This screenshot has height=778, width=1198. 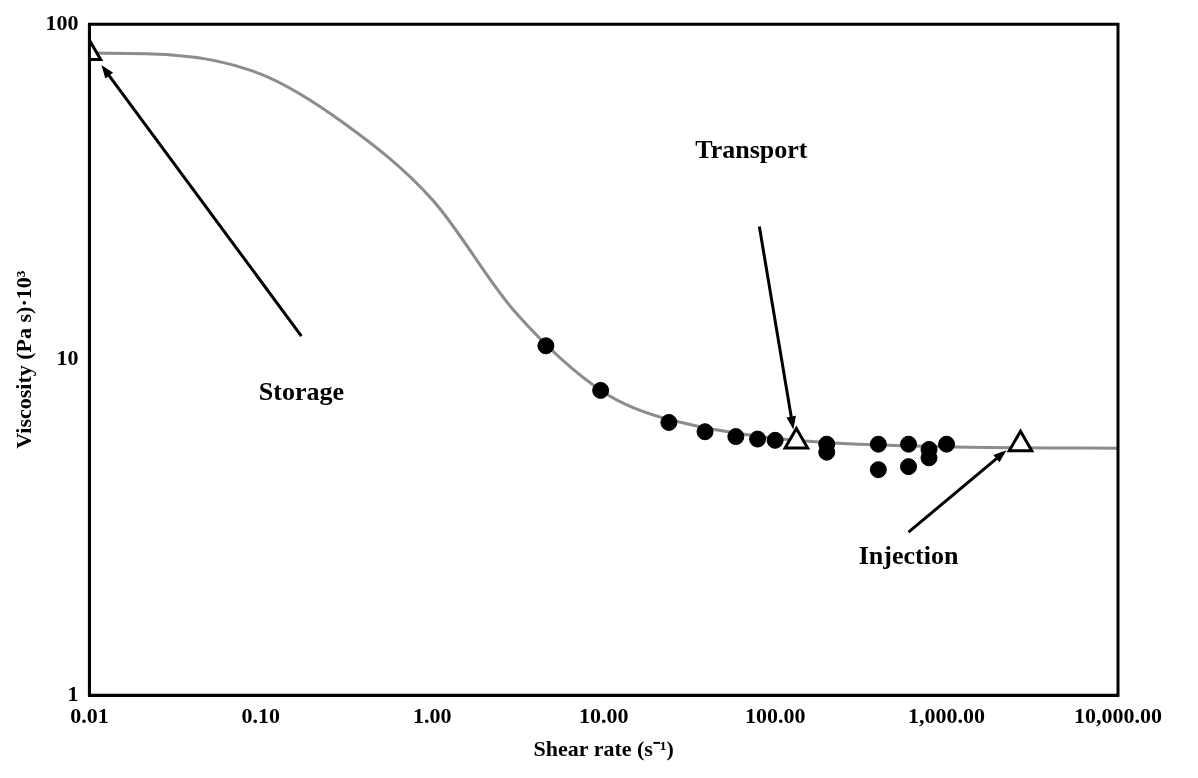 What do you see at coordinates (23, 359) in the screenshot?
I see `y-axis-title: Viscosity (Pa s)·10³` at bounding box center [23, 359].